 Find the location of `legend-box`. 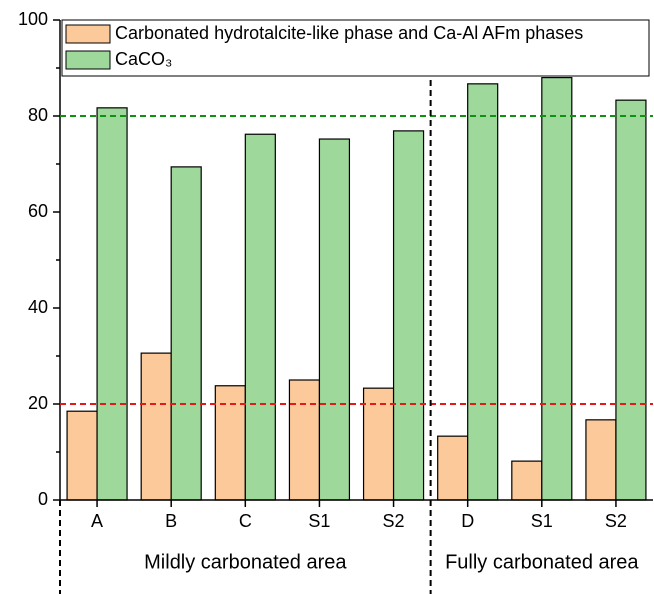

legend-box is located at coordinates (355, 48).